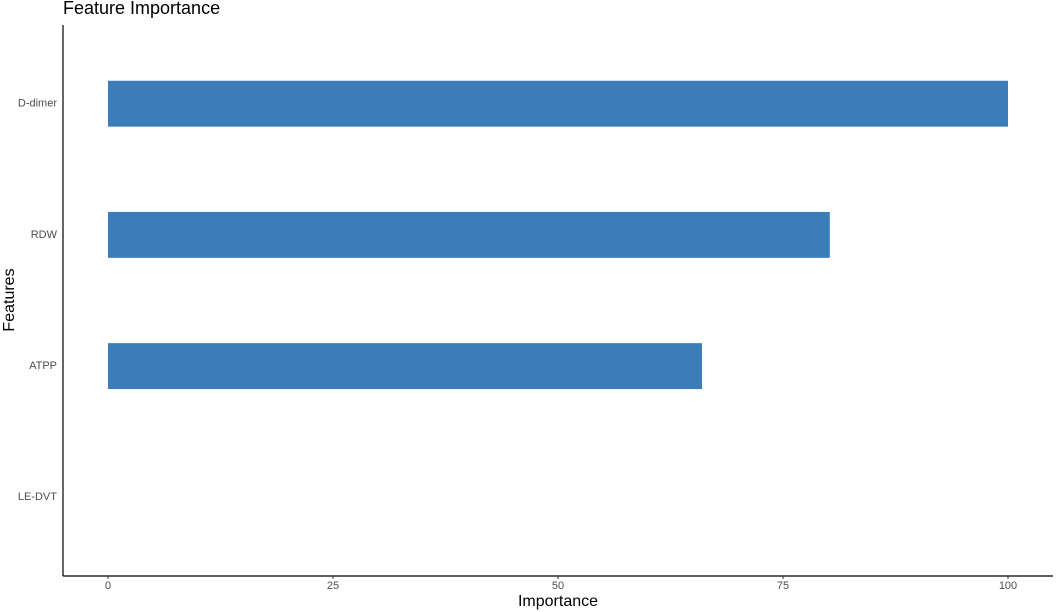  What do you see at coordinates (37, 497) in the screenshot?
I see `y-tick-label: LE-DVT` at bounding box center [37, 497].